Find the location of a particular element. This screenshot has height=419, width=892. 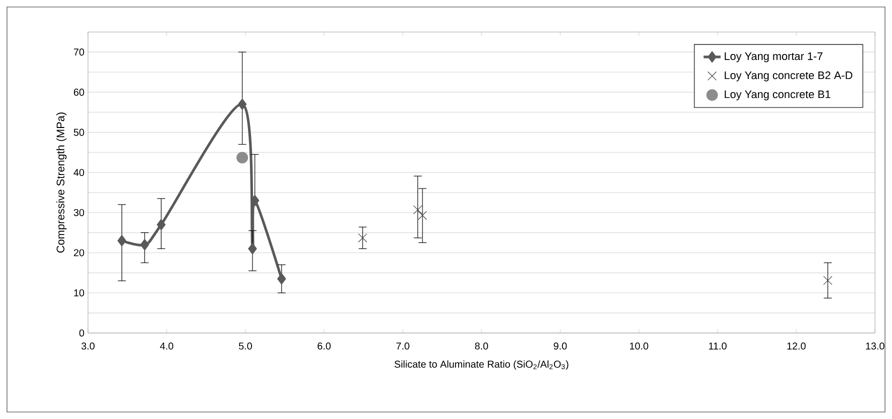

y-axis-title: Compressive Strength (MPa) is located at coordinates (61, 182).